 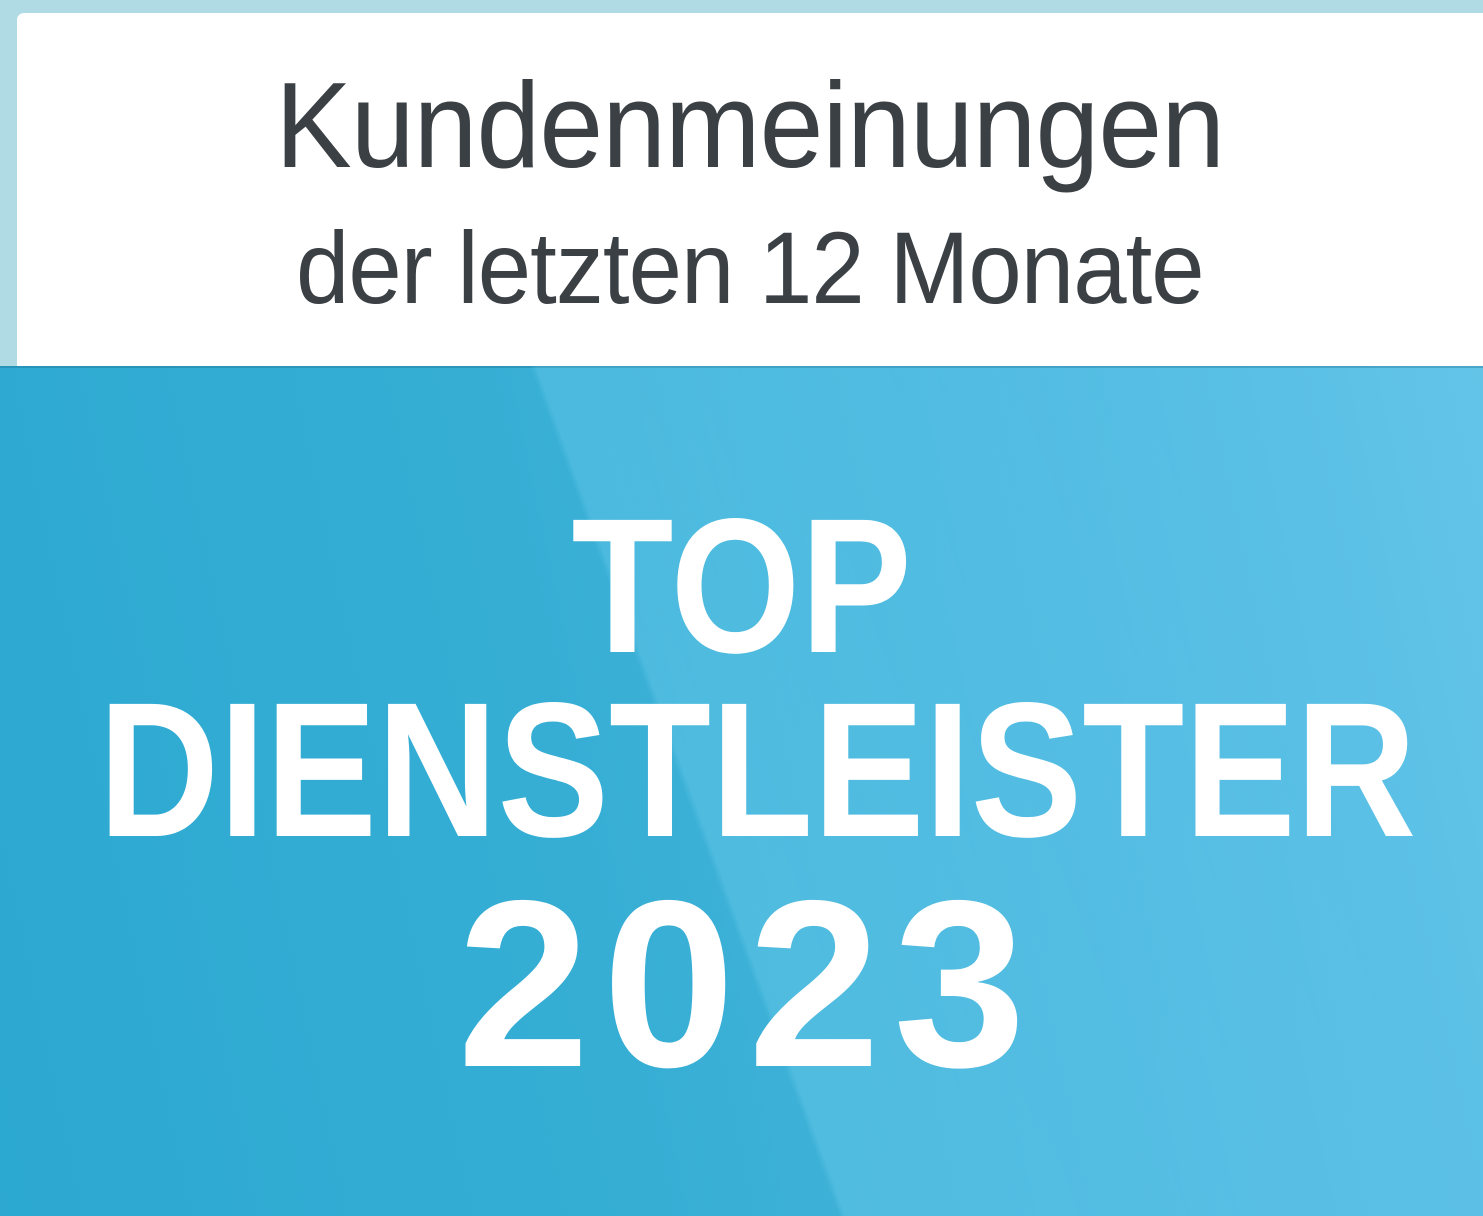 I want to click on header-subtitle: der letzten 12 Monate, so click(x=750, y=268).